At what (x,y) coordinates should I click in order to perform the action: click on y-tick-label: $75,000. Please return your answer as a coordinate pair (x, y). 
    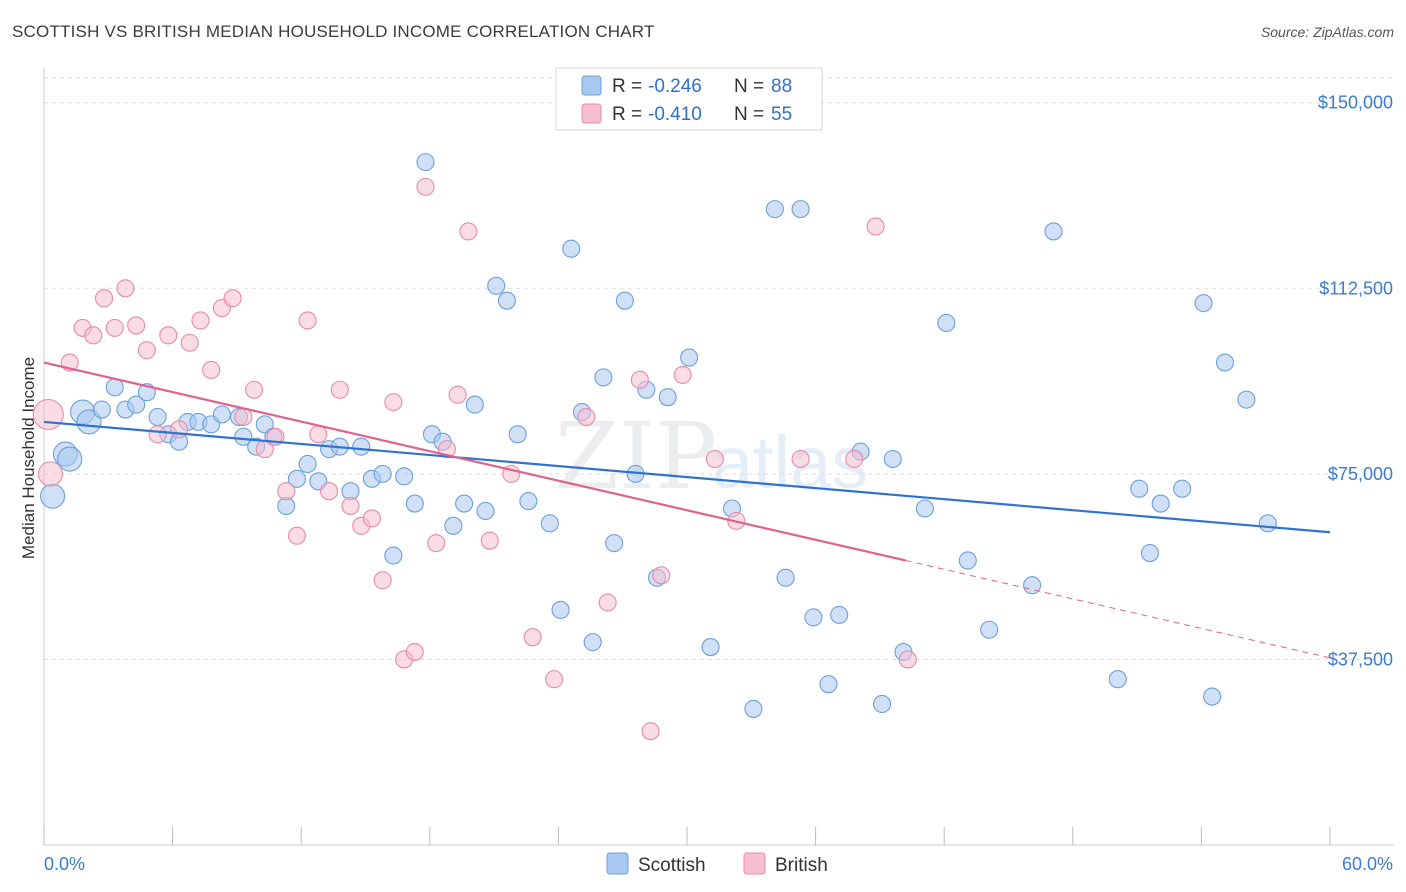
    Looking at the image, I should click on (1360, 474).